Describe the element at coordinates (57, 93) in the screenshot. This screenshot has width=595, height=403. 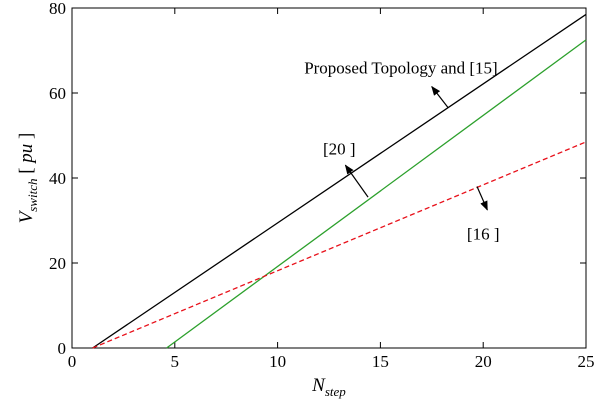
I see `y-tick-label-3: 60` at that location.